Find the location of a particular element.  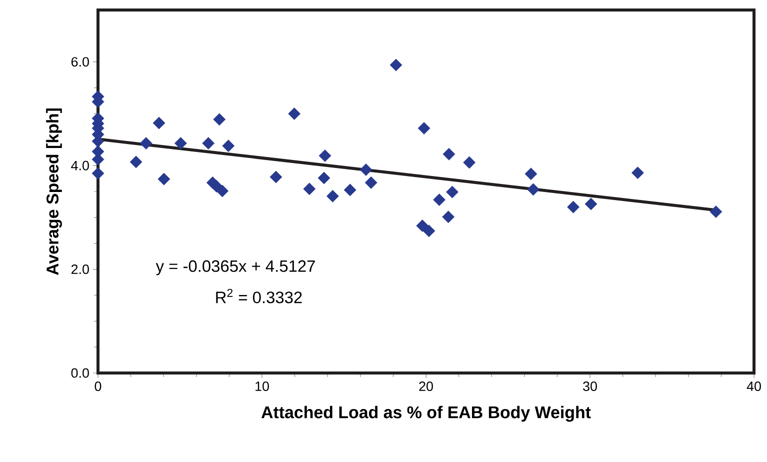

y-tick-label: 0.0 is located at coordinates (80, 373).